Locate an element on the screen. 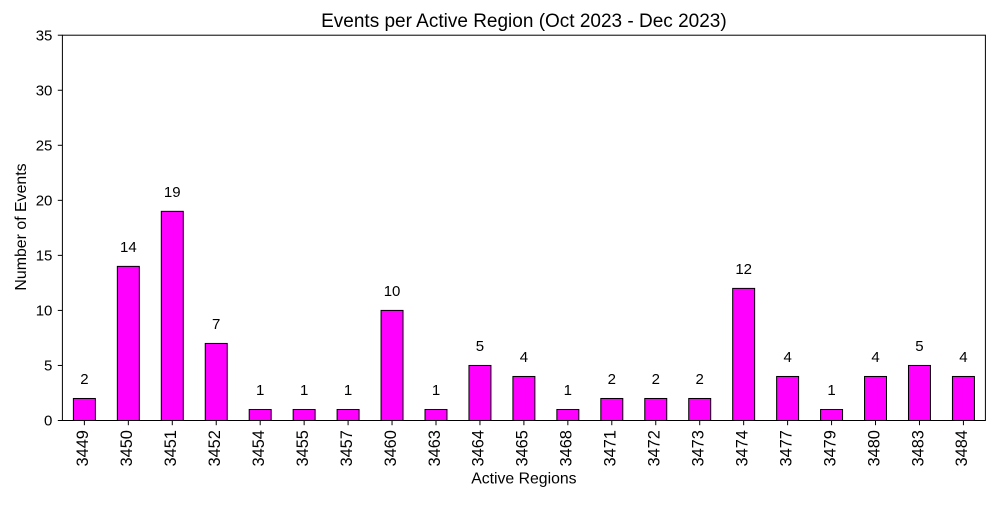 The width and height of the screenshot is (1000, 505). svg-text: 35 is located at coordinates (44, 35).